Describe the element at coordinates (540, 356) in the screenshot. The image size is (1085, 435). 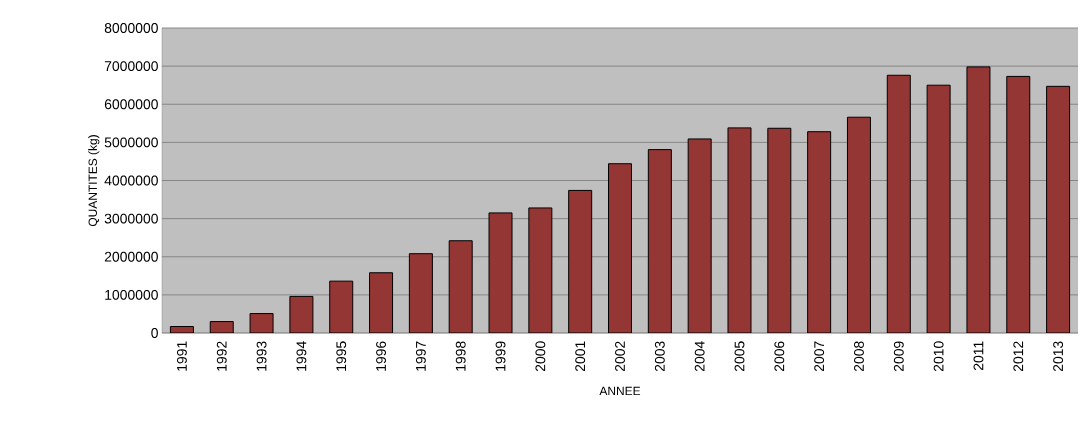
I see `x-tick-label: 2000` at that location.